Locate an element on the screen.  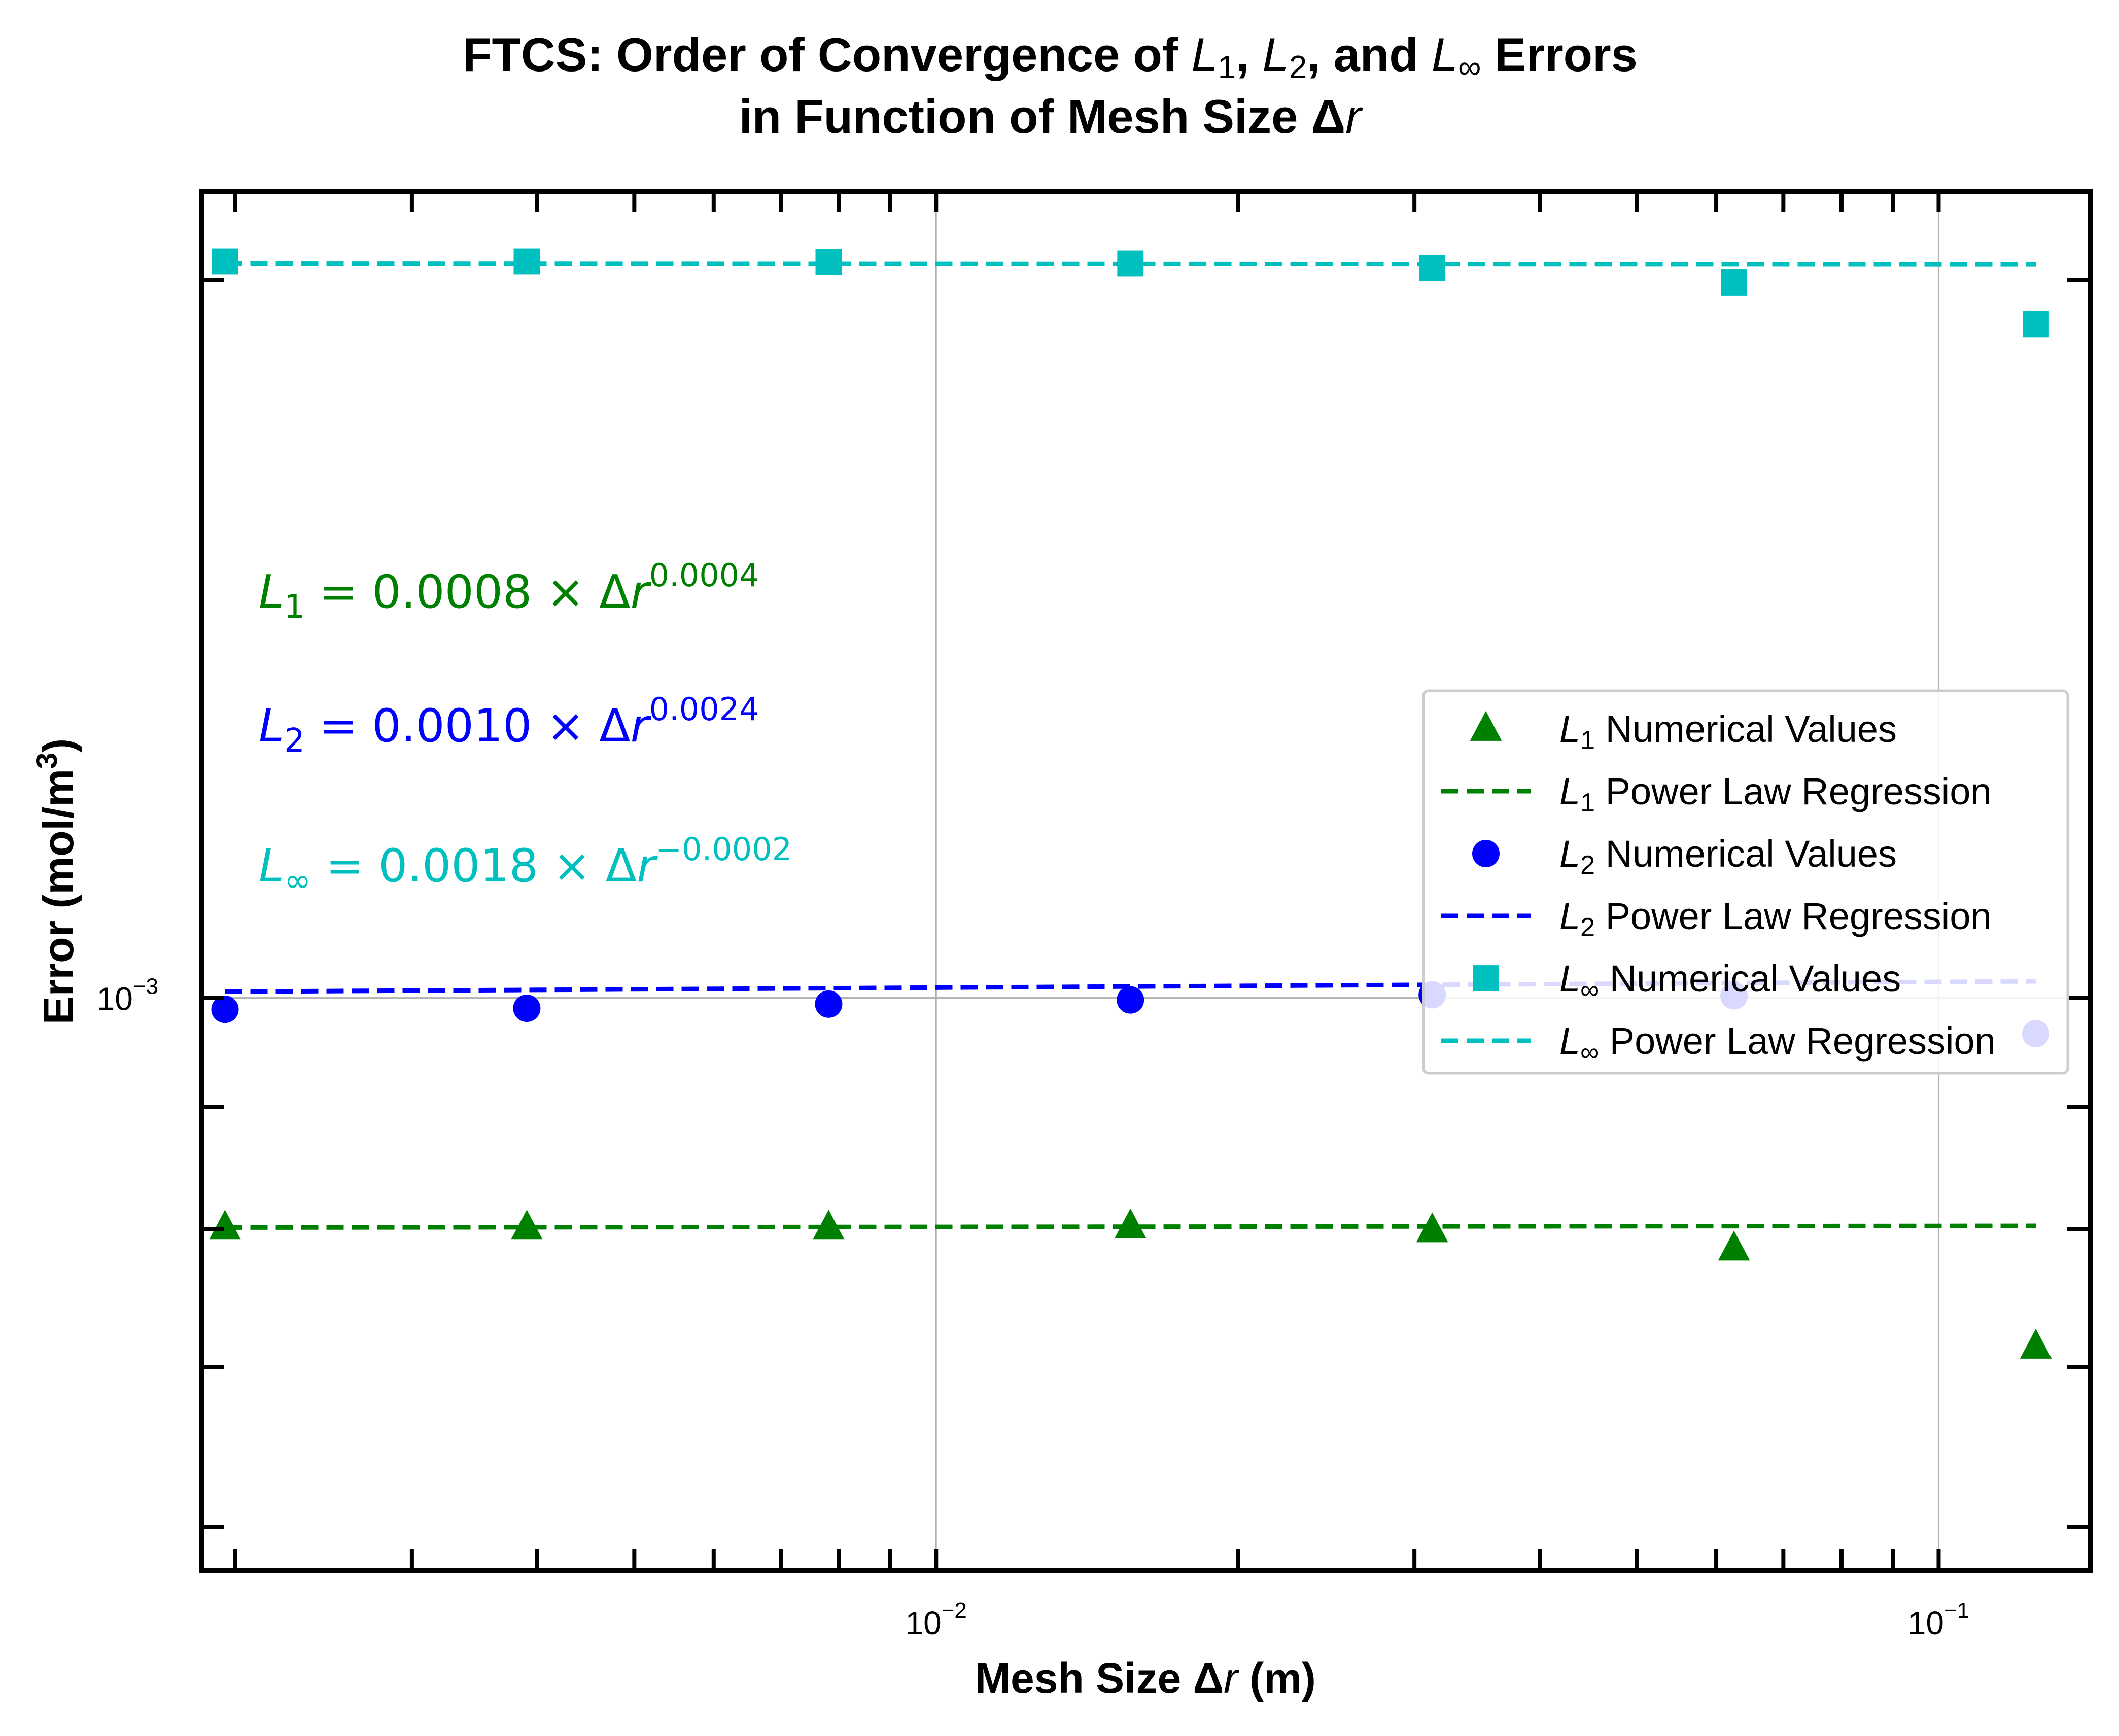
l1-legend-marker is located at coordinates (1486, 726).